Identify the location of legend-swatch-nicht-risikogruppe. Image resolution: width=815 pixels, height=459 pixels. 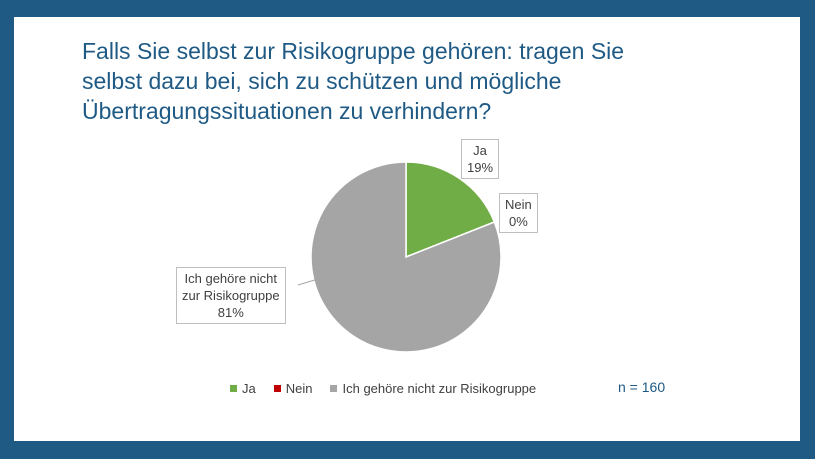
(334, 388).